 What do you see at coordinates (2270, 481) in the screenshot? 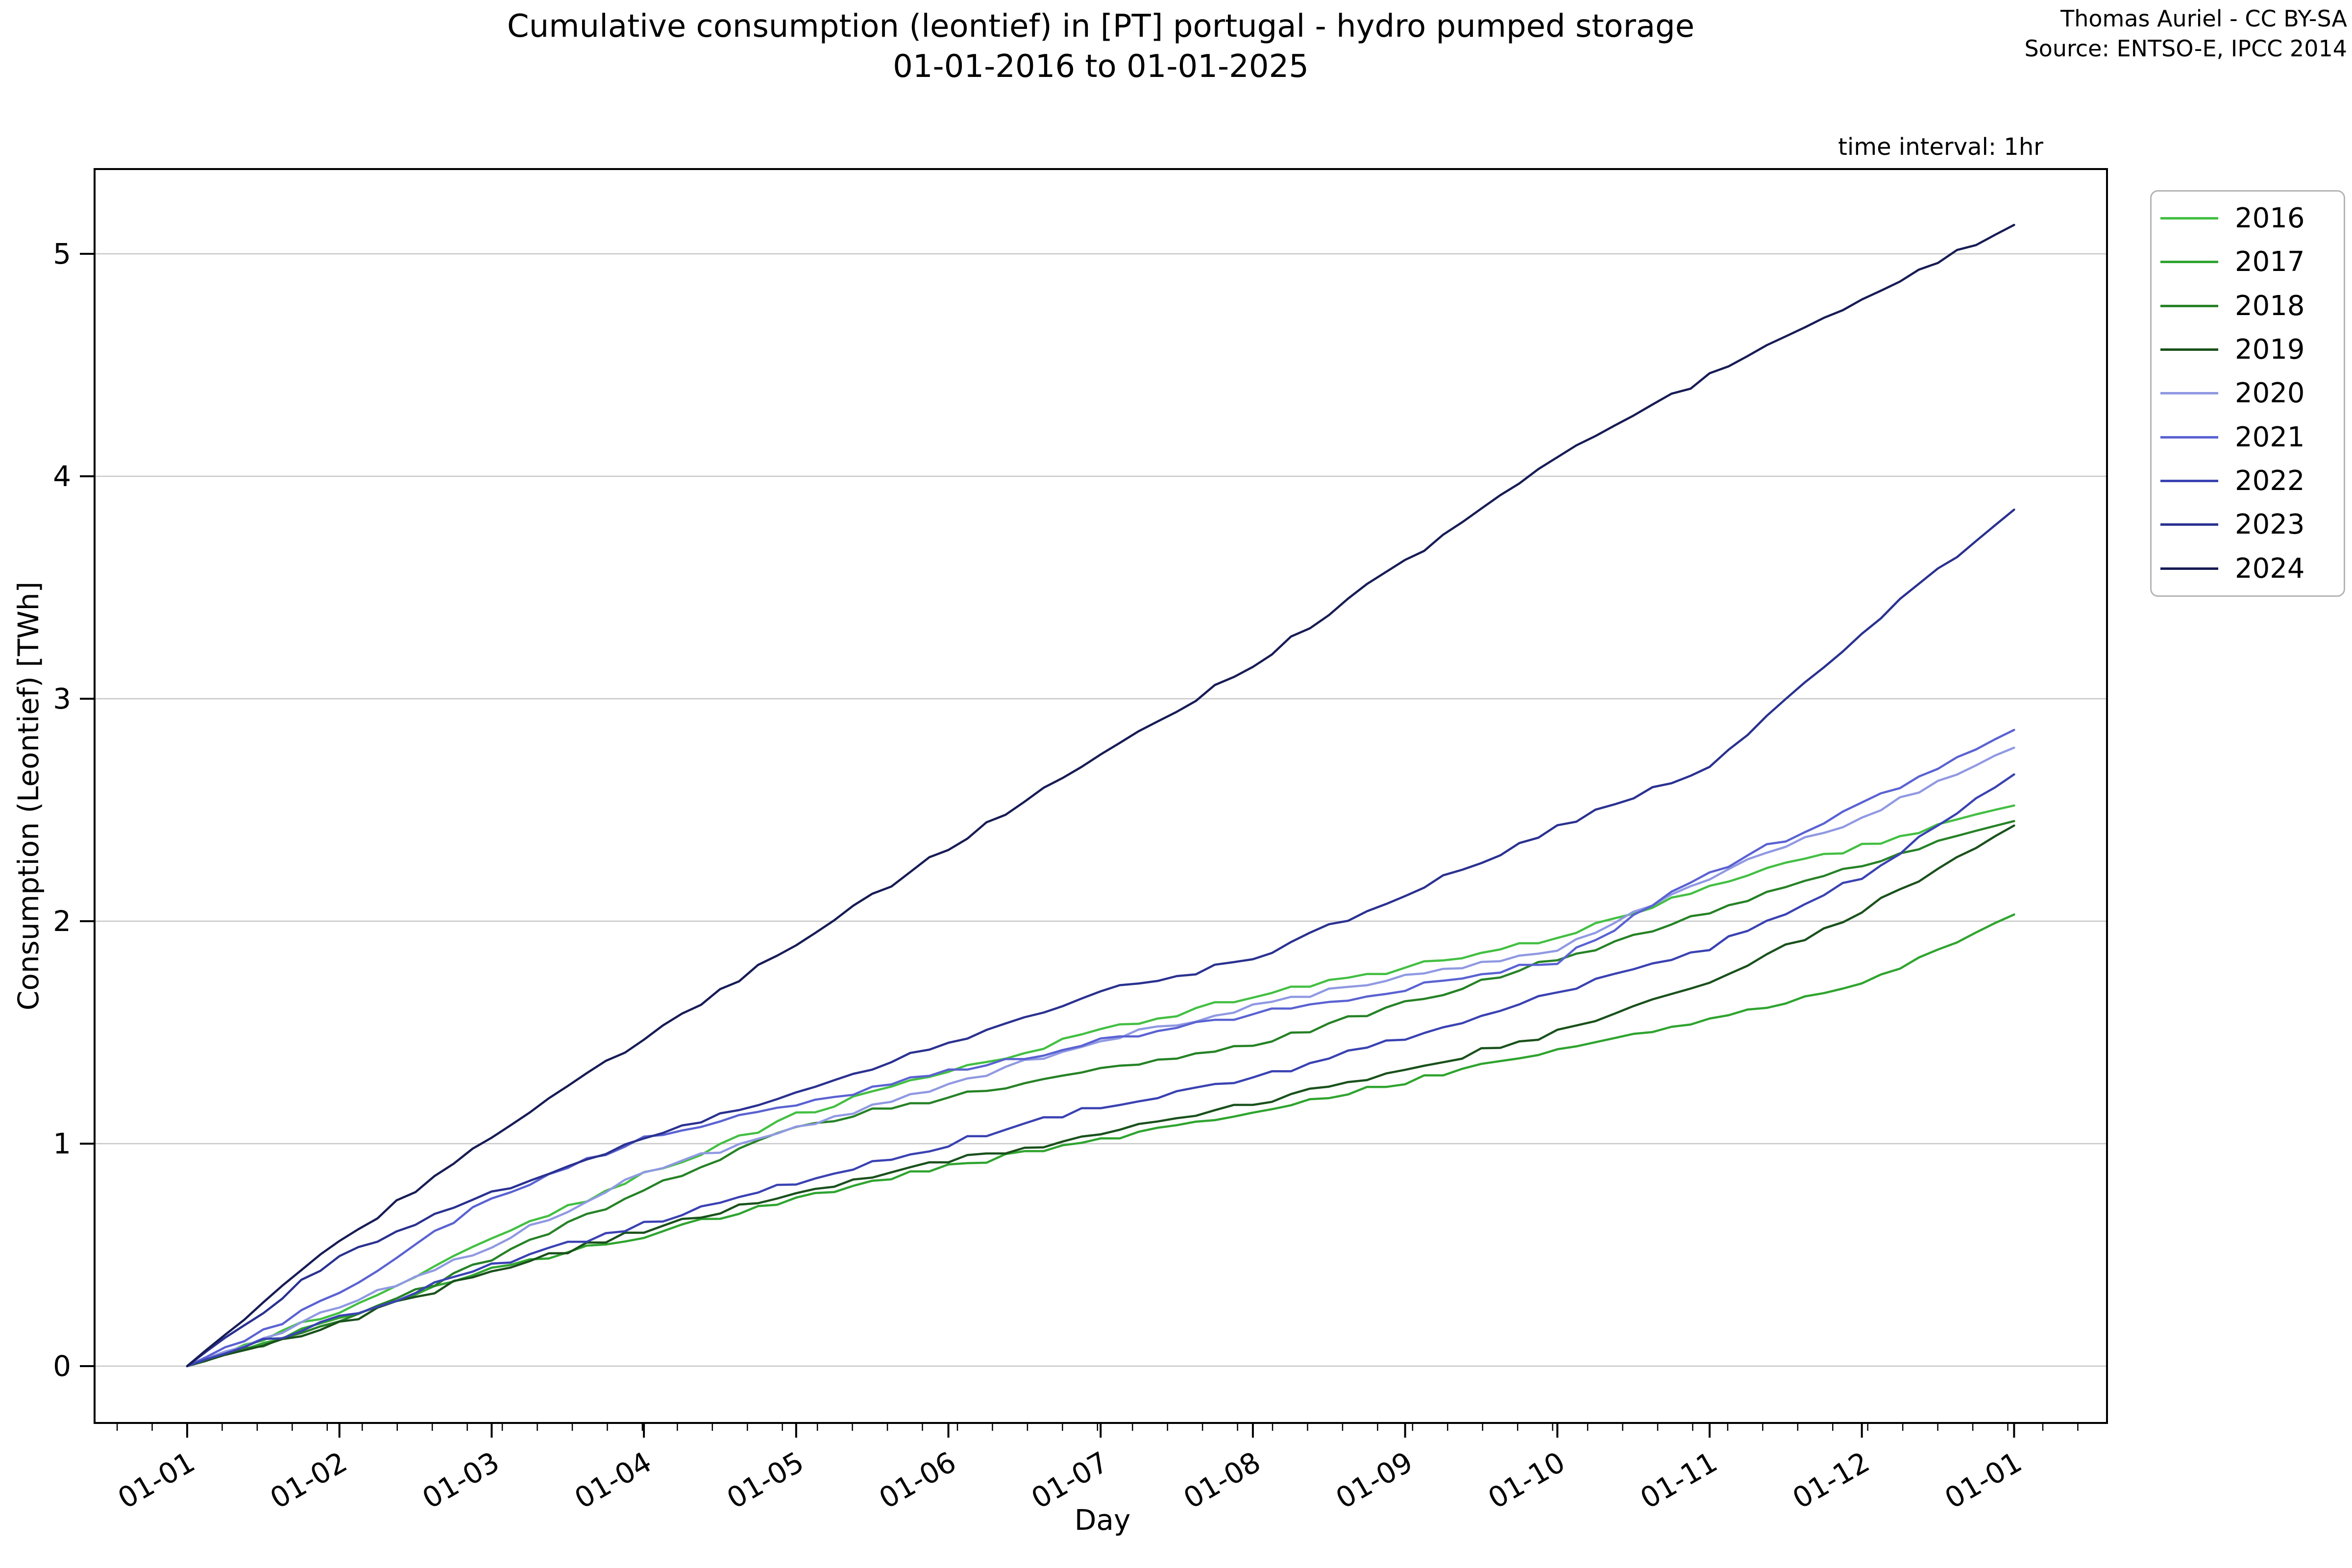
I see `legend-label-2022: 2022` at bounding box center [2270, 481].